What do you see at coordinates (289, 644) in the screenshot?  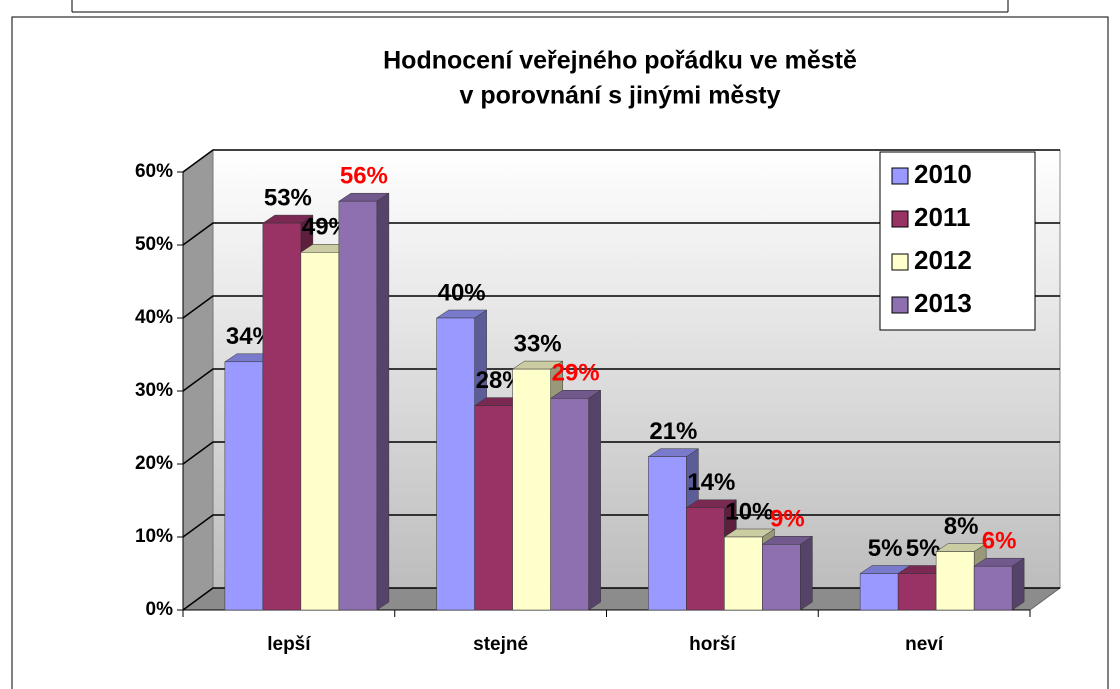 I see `x-tick-label: lepší` at bounding box center [289, 644].